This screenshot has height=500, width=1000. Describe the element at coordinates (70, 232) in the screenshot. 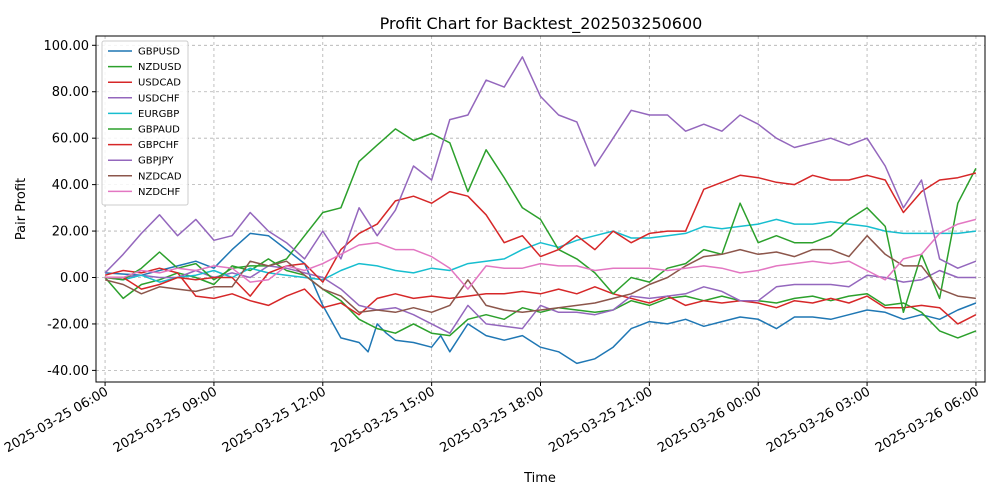

I see `y-tick-label: 20.00` at that location.